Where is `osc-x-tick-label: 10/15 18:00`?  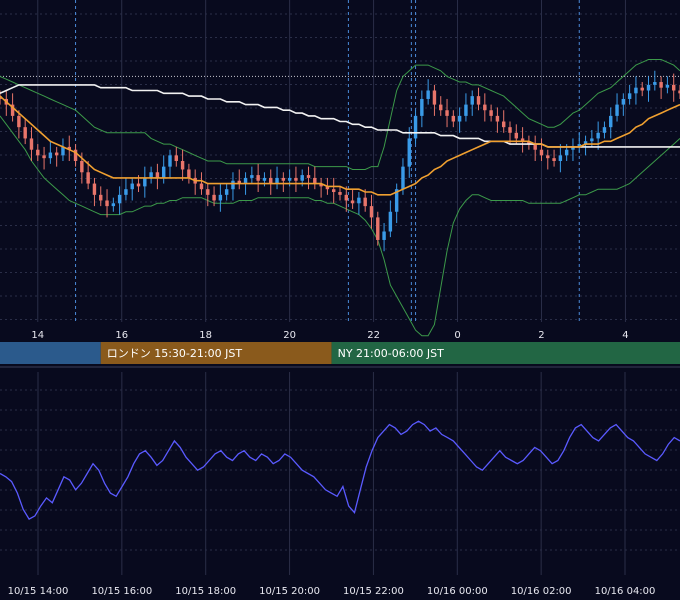 osc-x-tick-label: 10/15 18:00 is located at coordinates (205, 591).